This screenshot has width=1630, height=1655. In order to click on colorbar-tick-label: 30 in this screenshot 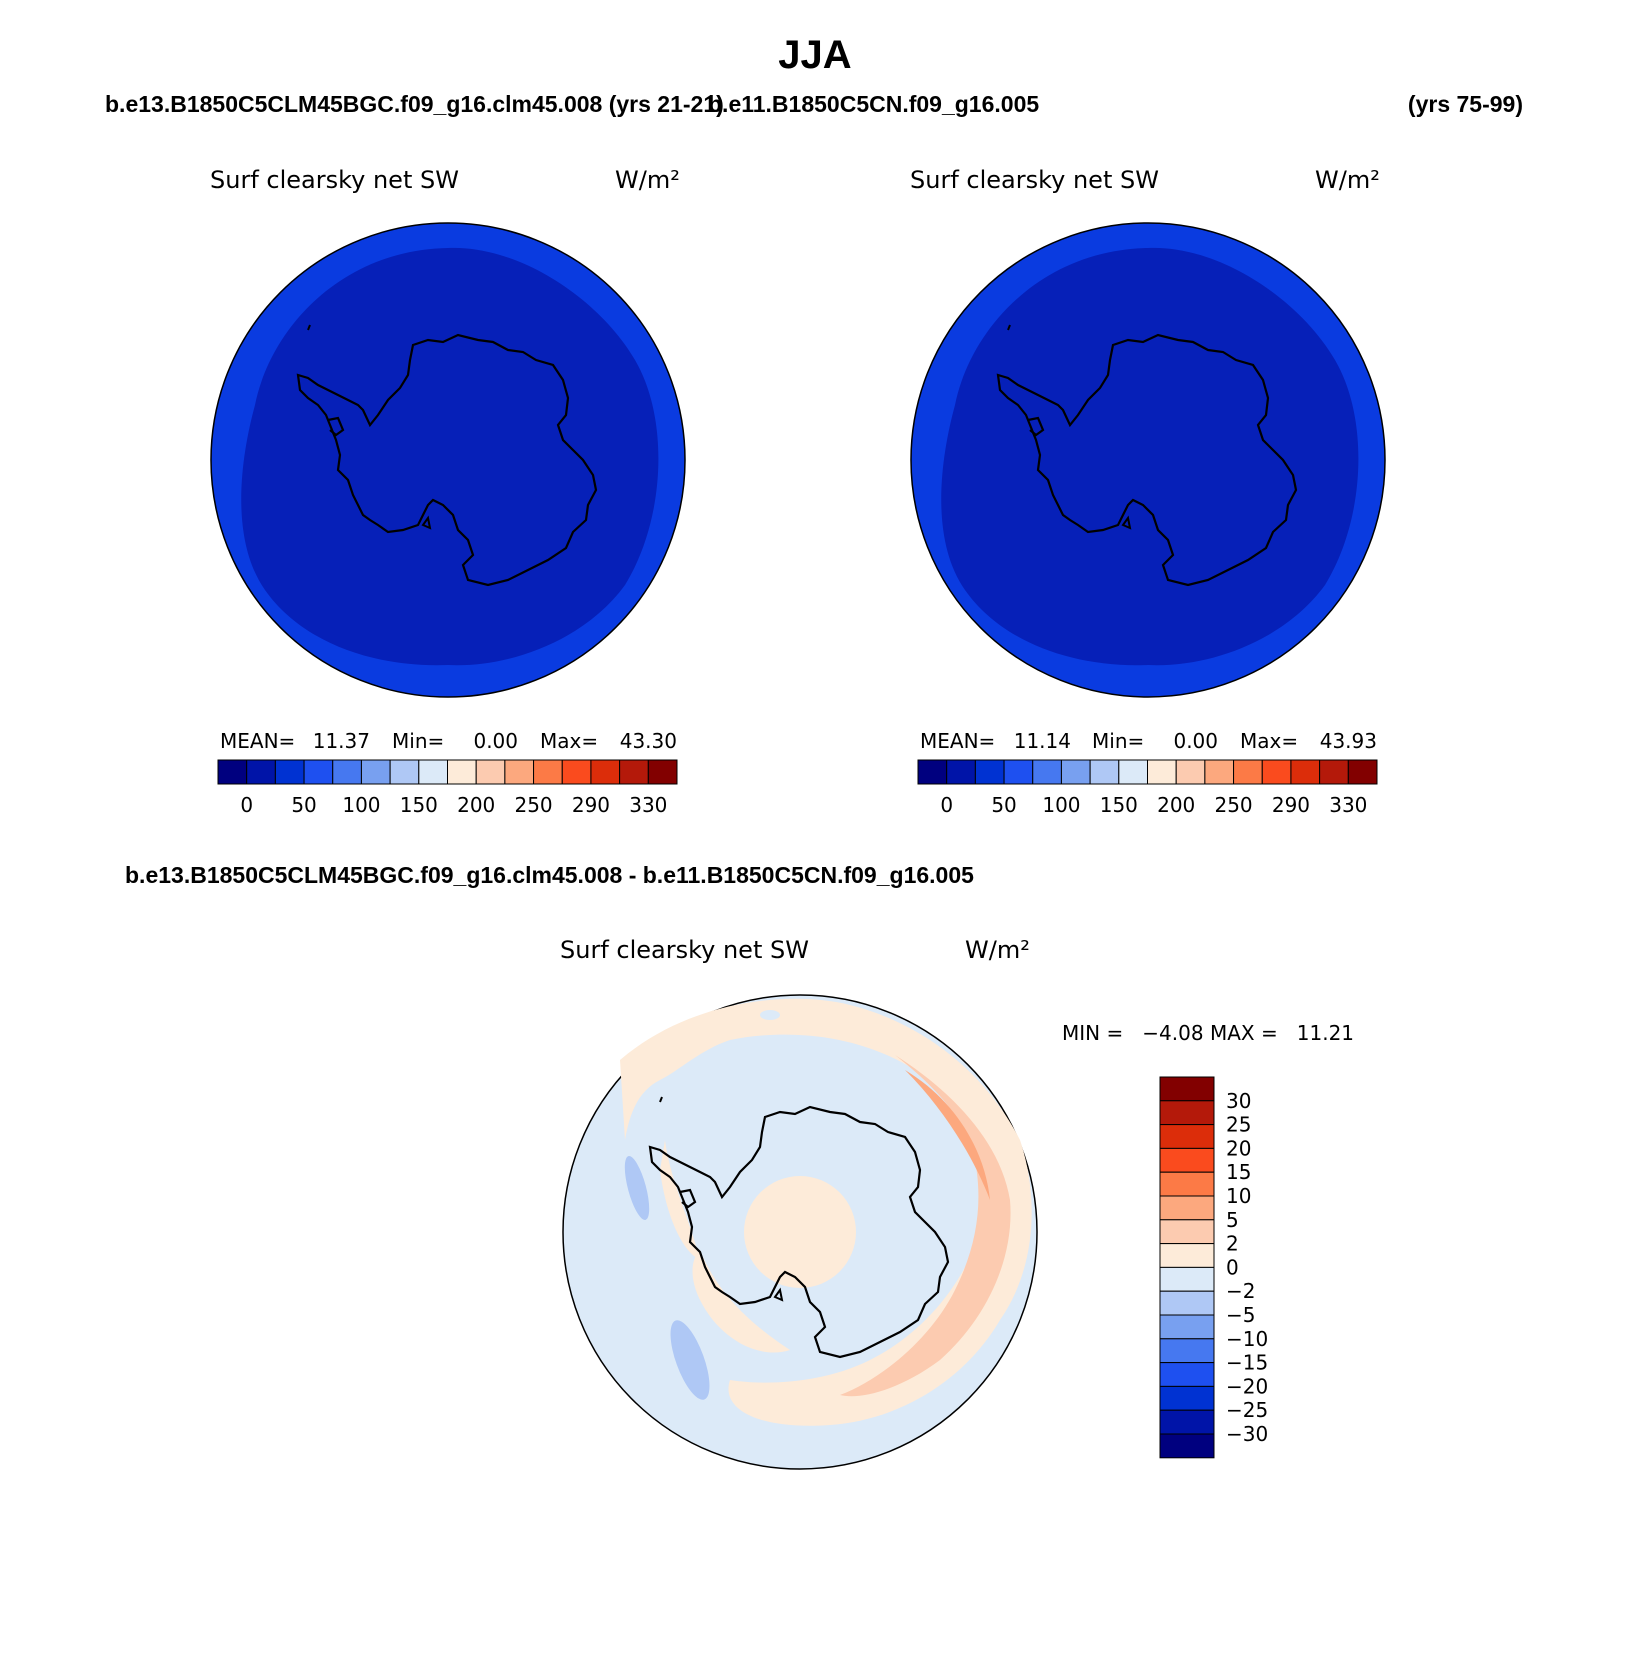, I will do `click(1238, 1101)`.